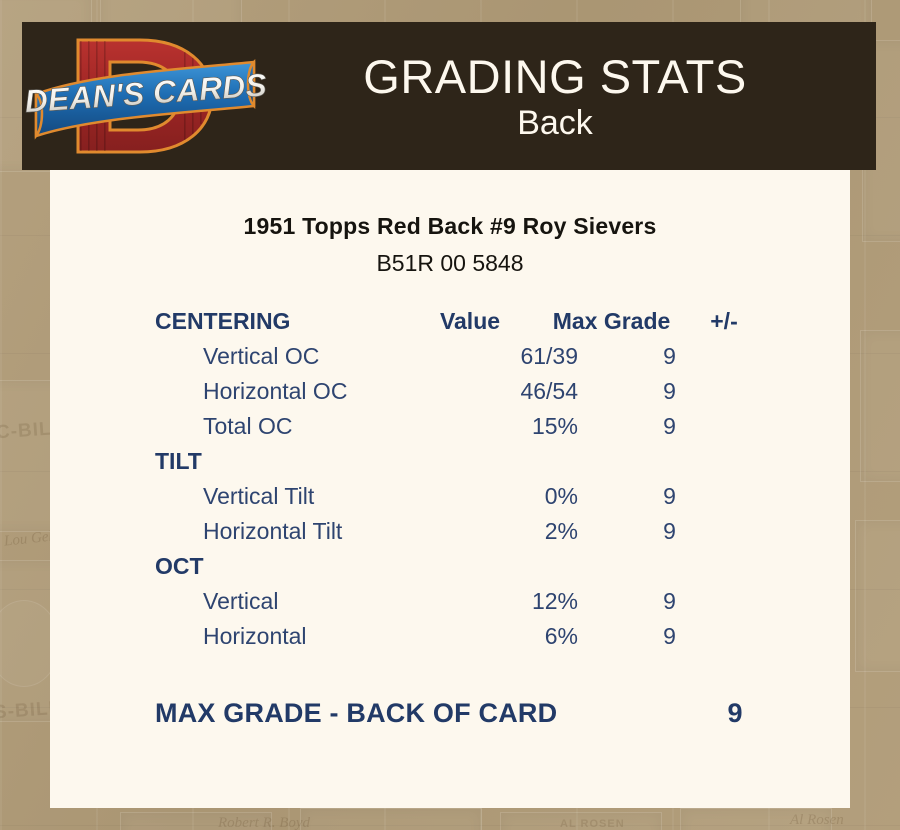 The width and height of the screenshot is (900, 830). I want to click on table-header-row: CENTERING Value Max Grade +/-, so click(492, 325).